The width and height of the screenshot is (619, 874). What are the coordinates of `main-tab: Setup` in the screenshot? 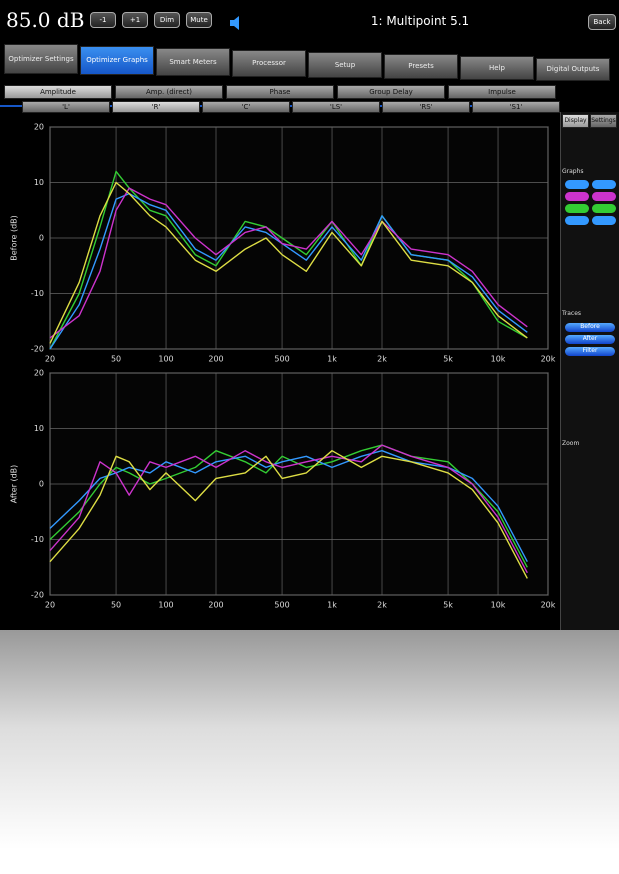 It's located at (345, 65).